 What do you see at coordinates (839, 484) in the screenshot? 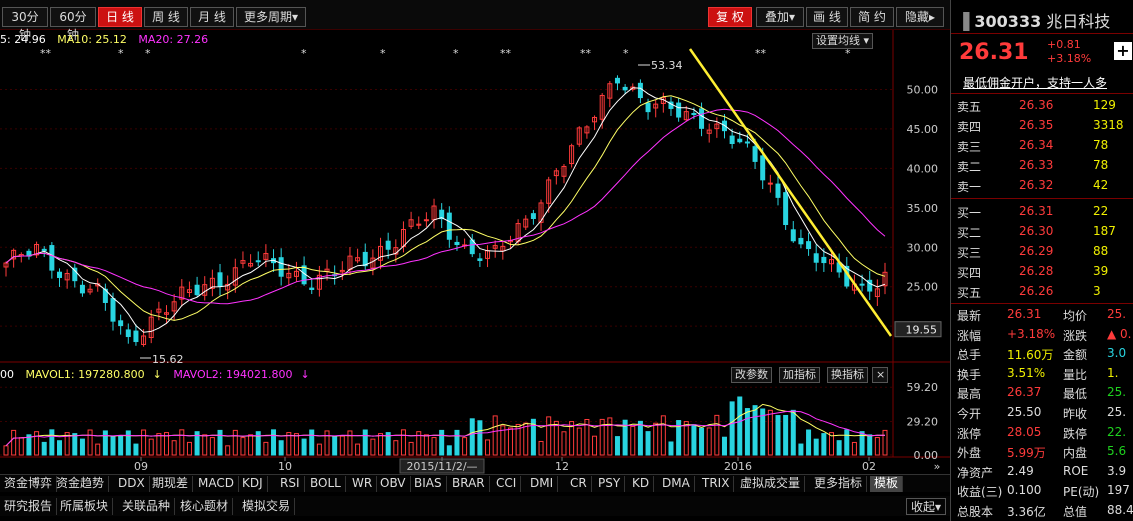
I see `indicator-tab-20: 更多指标` at bounding box center [839, 484].